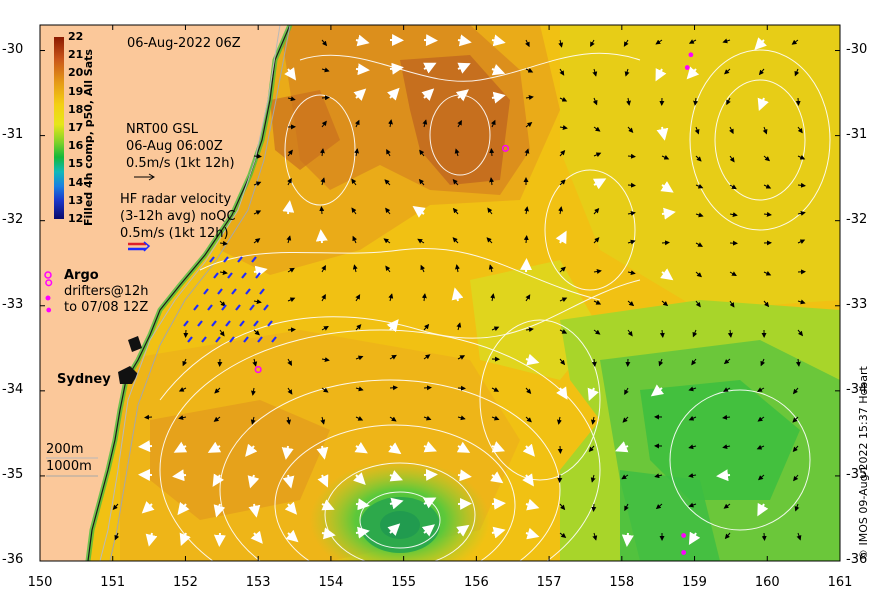 This screenshot has height=600, width=880. I want to click on y-tick-label-left: -31, so click(13, 134).